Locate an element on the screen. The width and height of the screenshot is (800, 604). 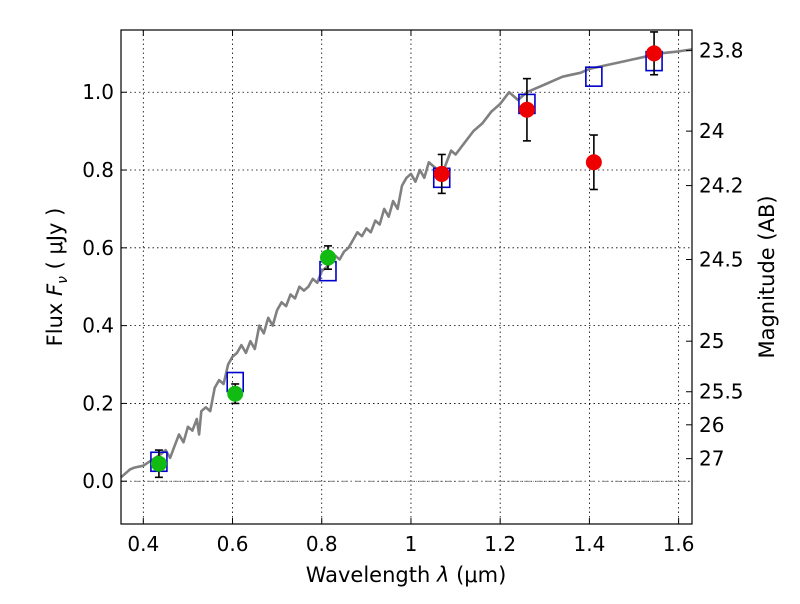
y-axis-label: Flux Fν ( μJy ) is located at coordinates (57, 277).